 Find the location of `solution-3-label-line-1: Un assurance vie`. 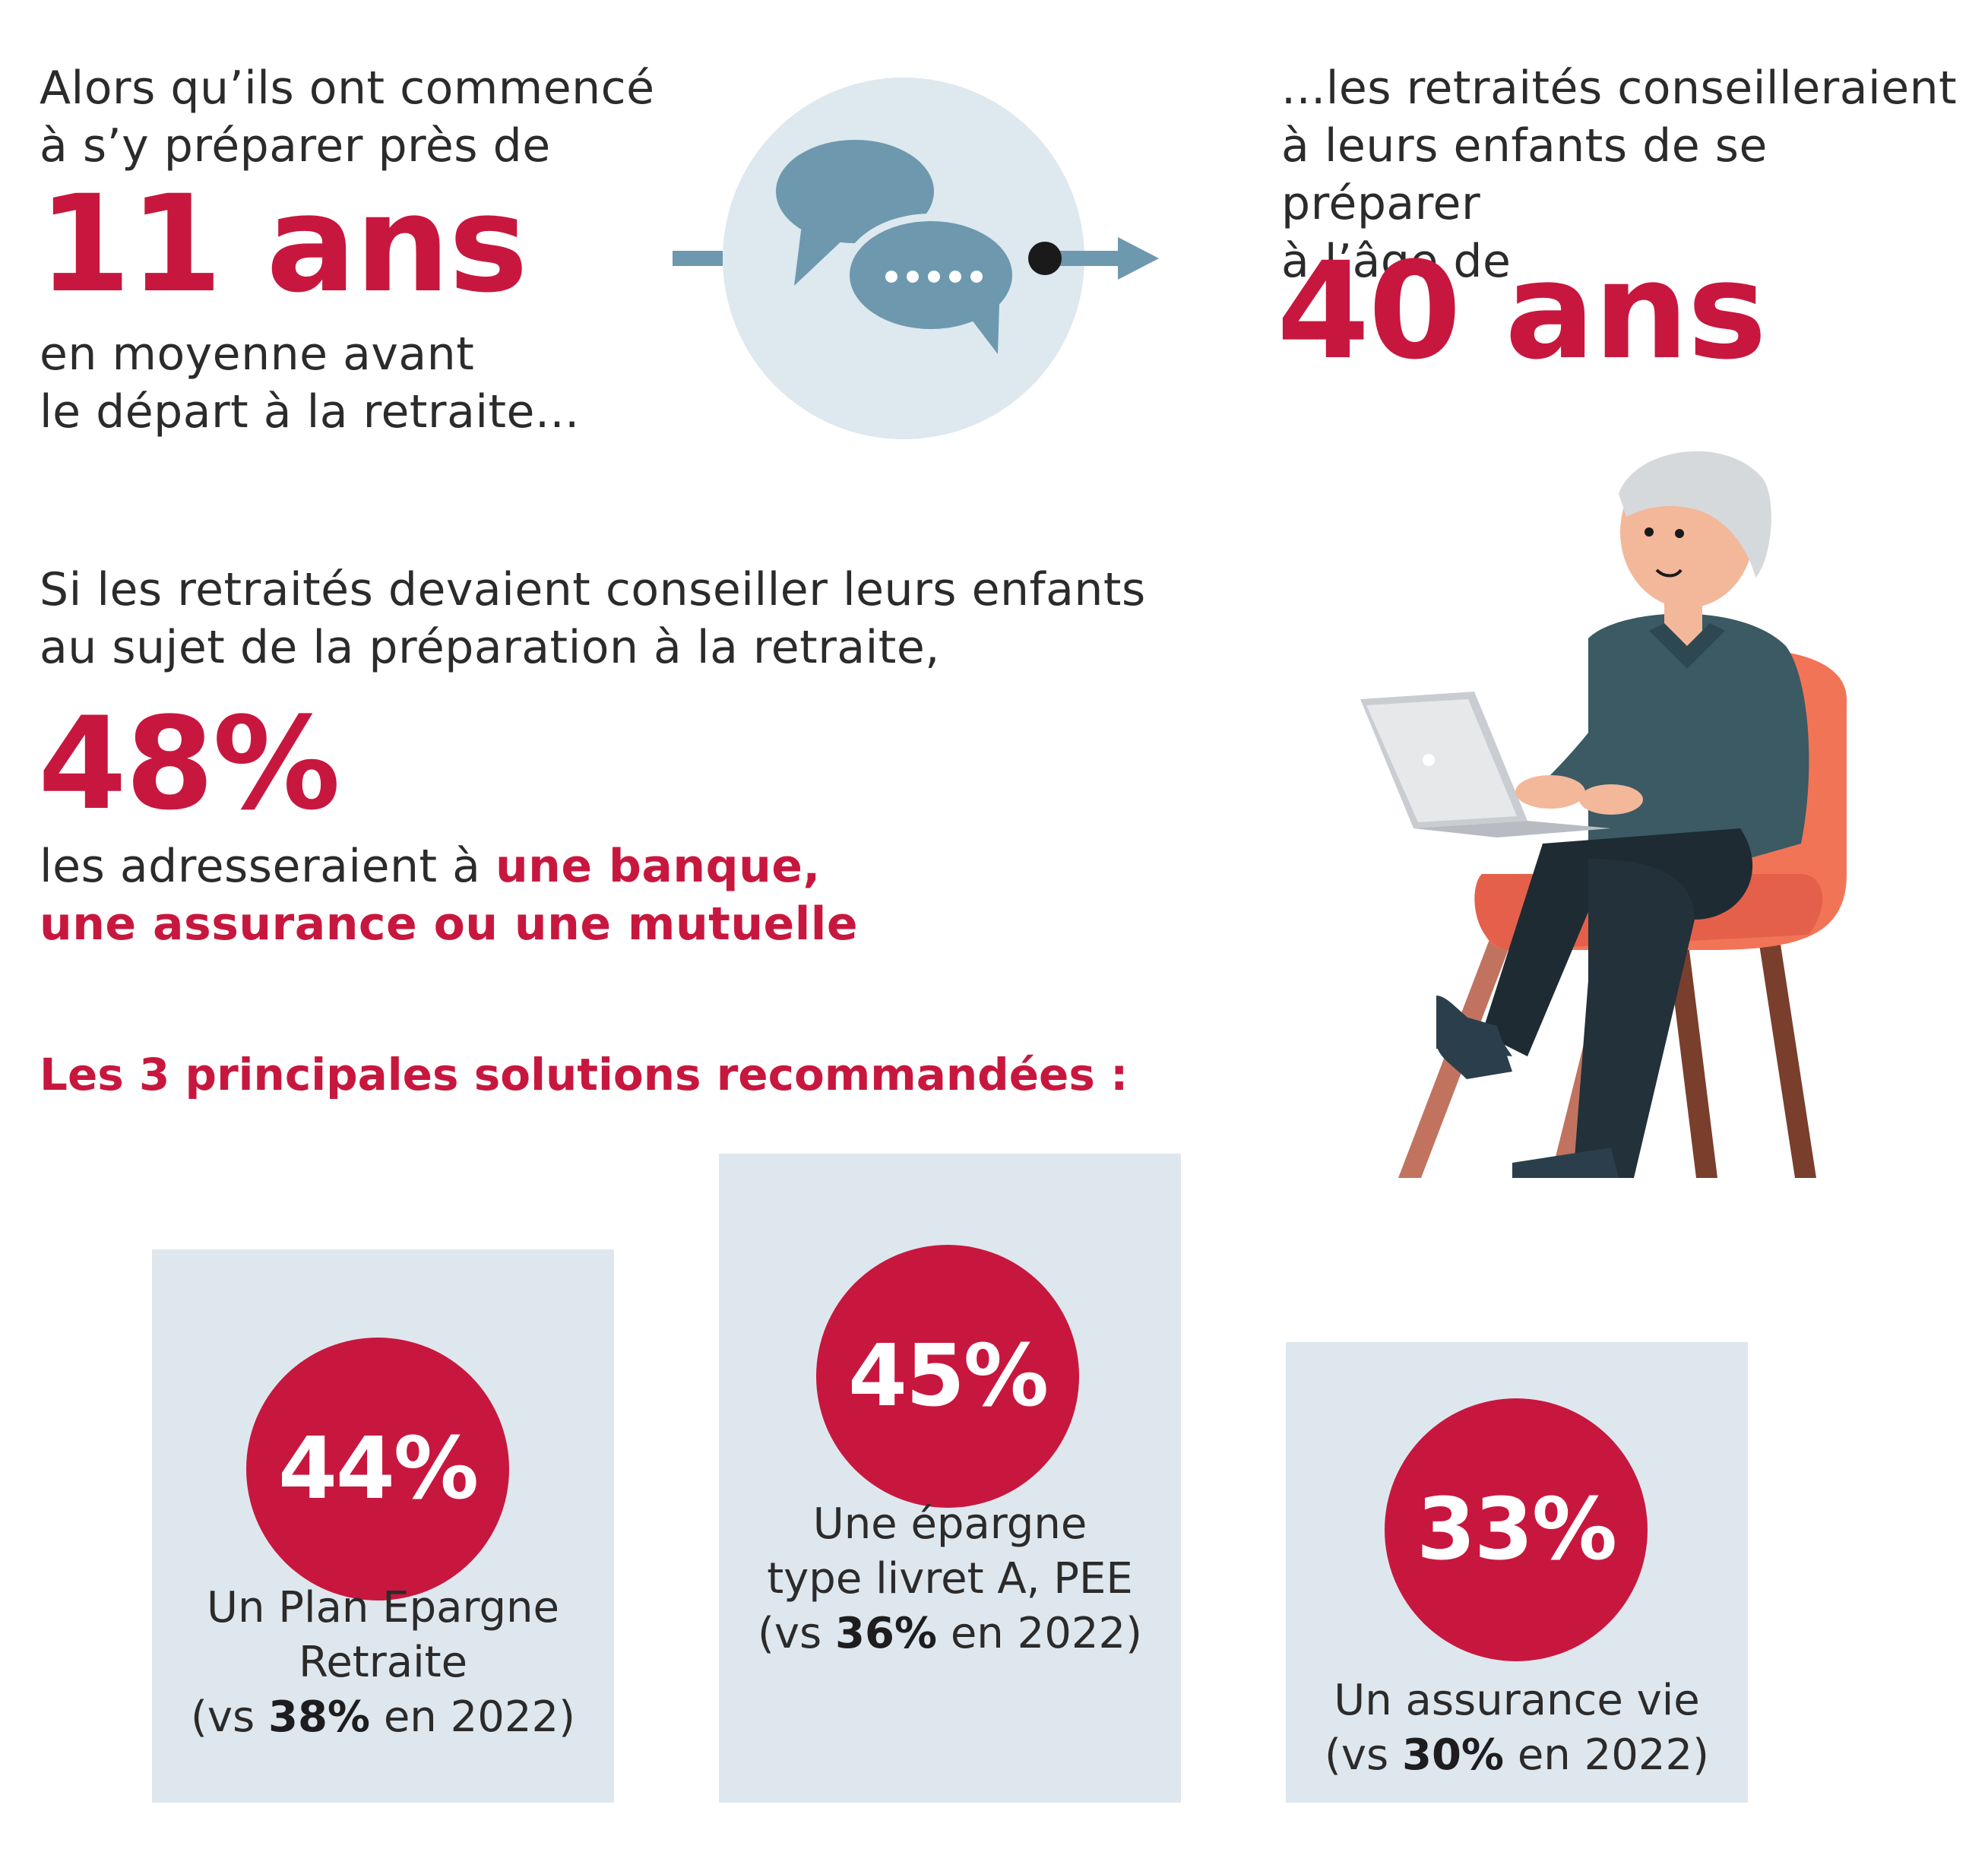

solution-3-label-line-1: Un assurance vie is located at coordinates (1517, 1700).